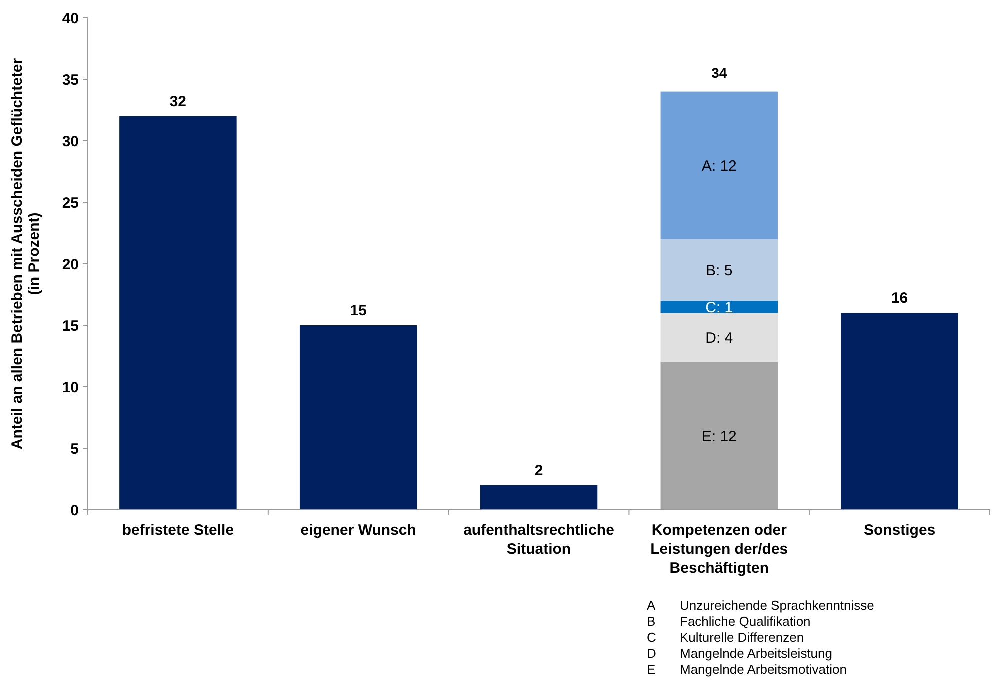 The image size is (994, 690). I want to click on text: A Unzureichende Sprachkenntnisse, so click(760, 605).